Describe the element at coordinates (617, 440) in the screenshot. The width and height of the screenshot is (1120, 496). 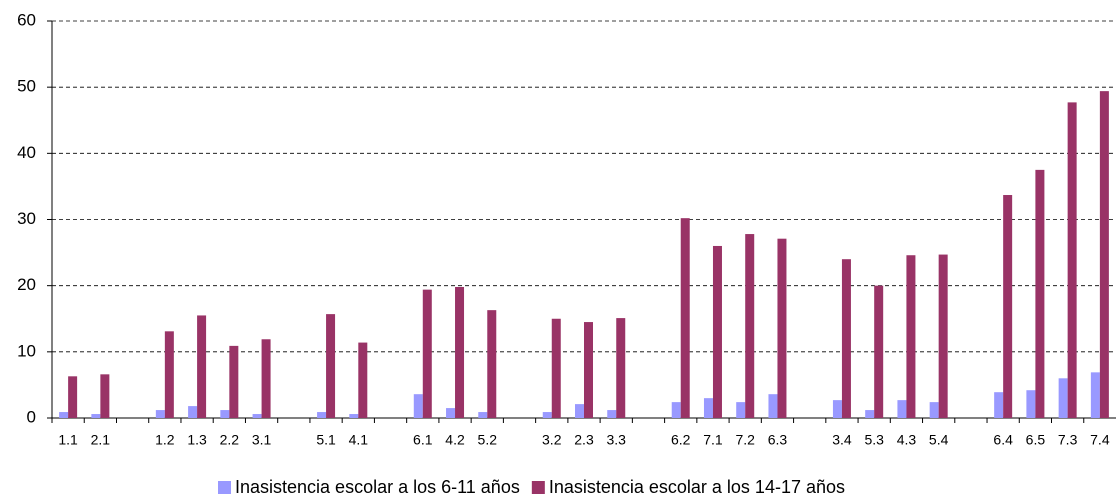
I see `x-tick-label: 3.3` at that location.